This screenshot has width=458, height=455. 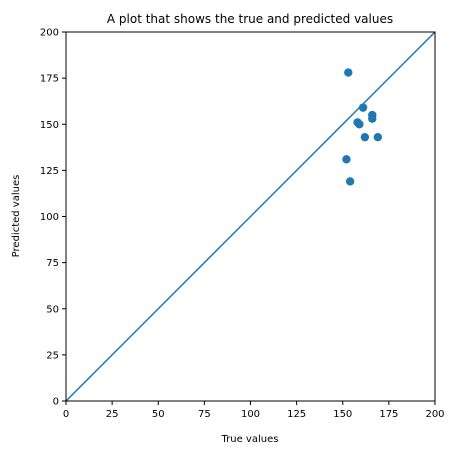 What do you see at coordinates (49, 79) in the screenshot?
I see `y-tick-label: 175` at bounding box center [49, 79].